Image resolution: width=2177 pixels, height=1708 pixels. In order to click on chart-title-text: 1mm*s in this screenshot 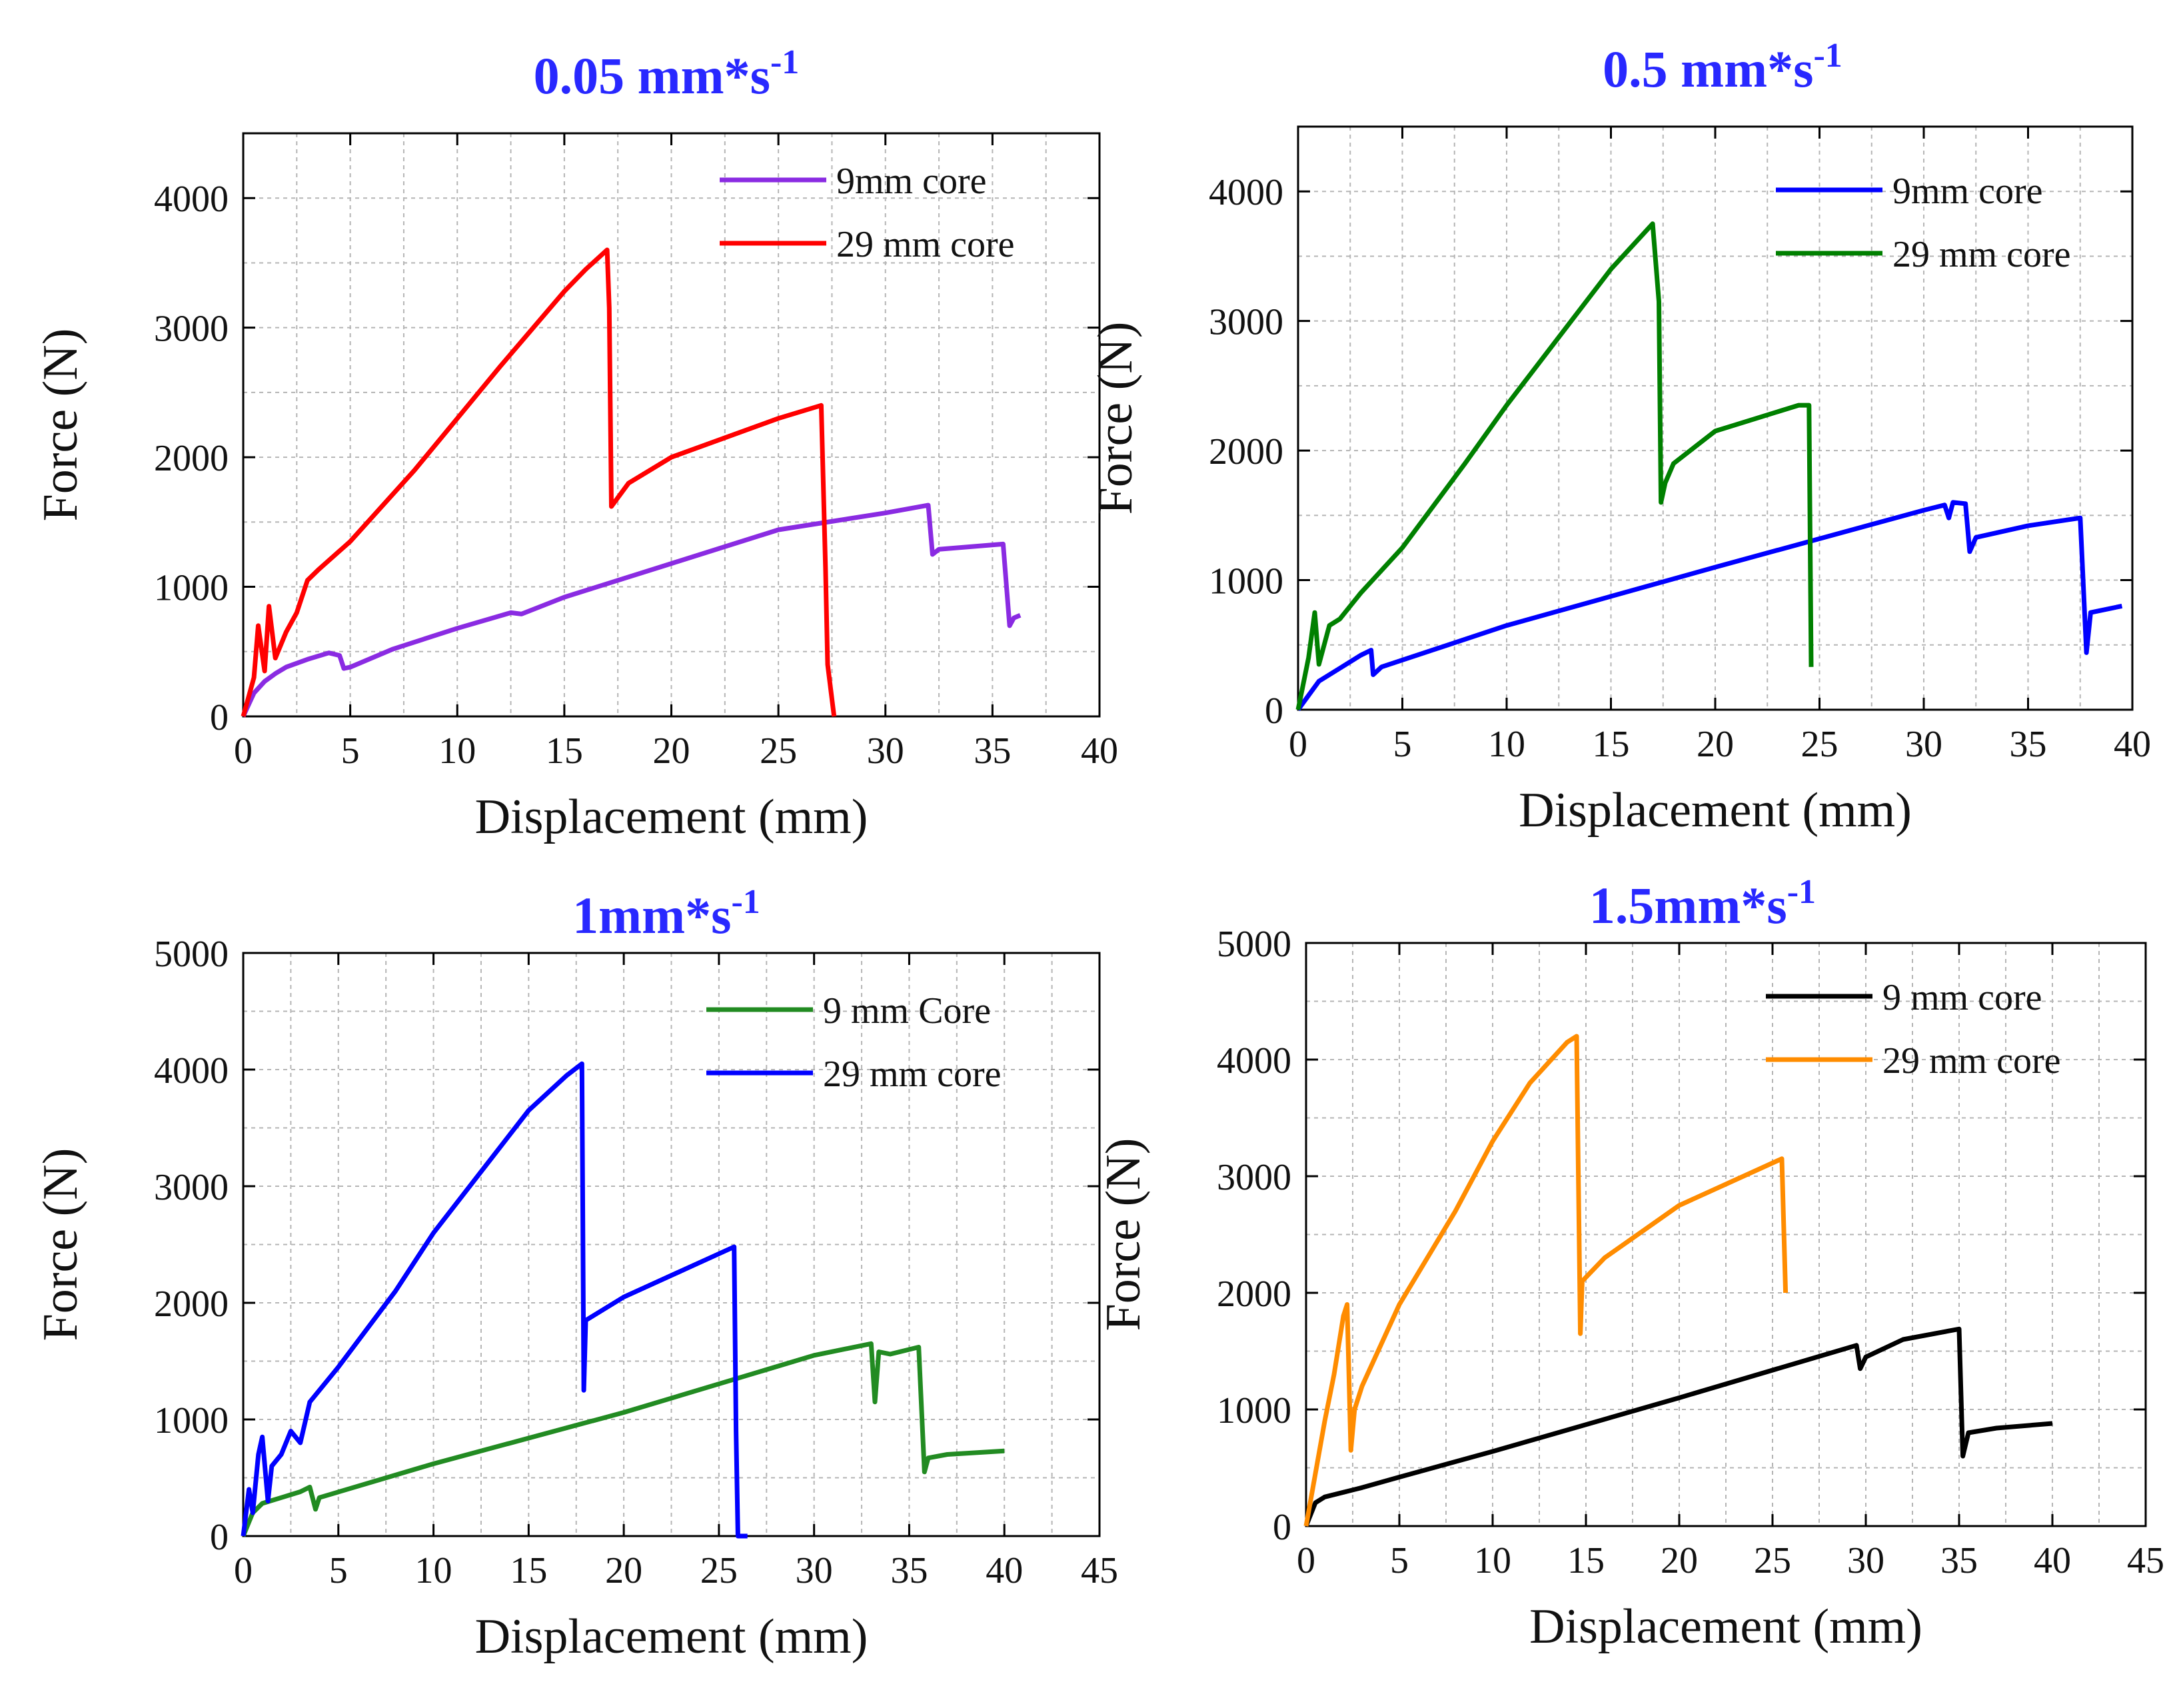, I will do `click(651, 915)`.